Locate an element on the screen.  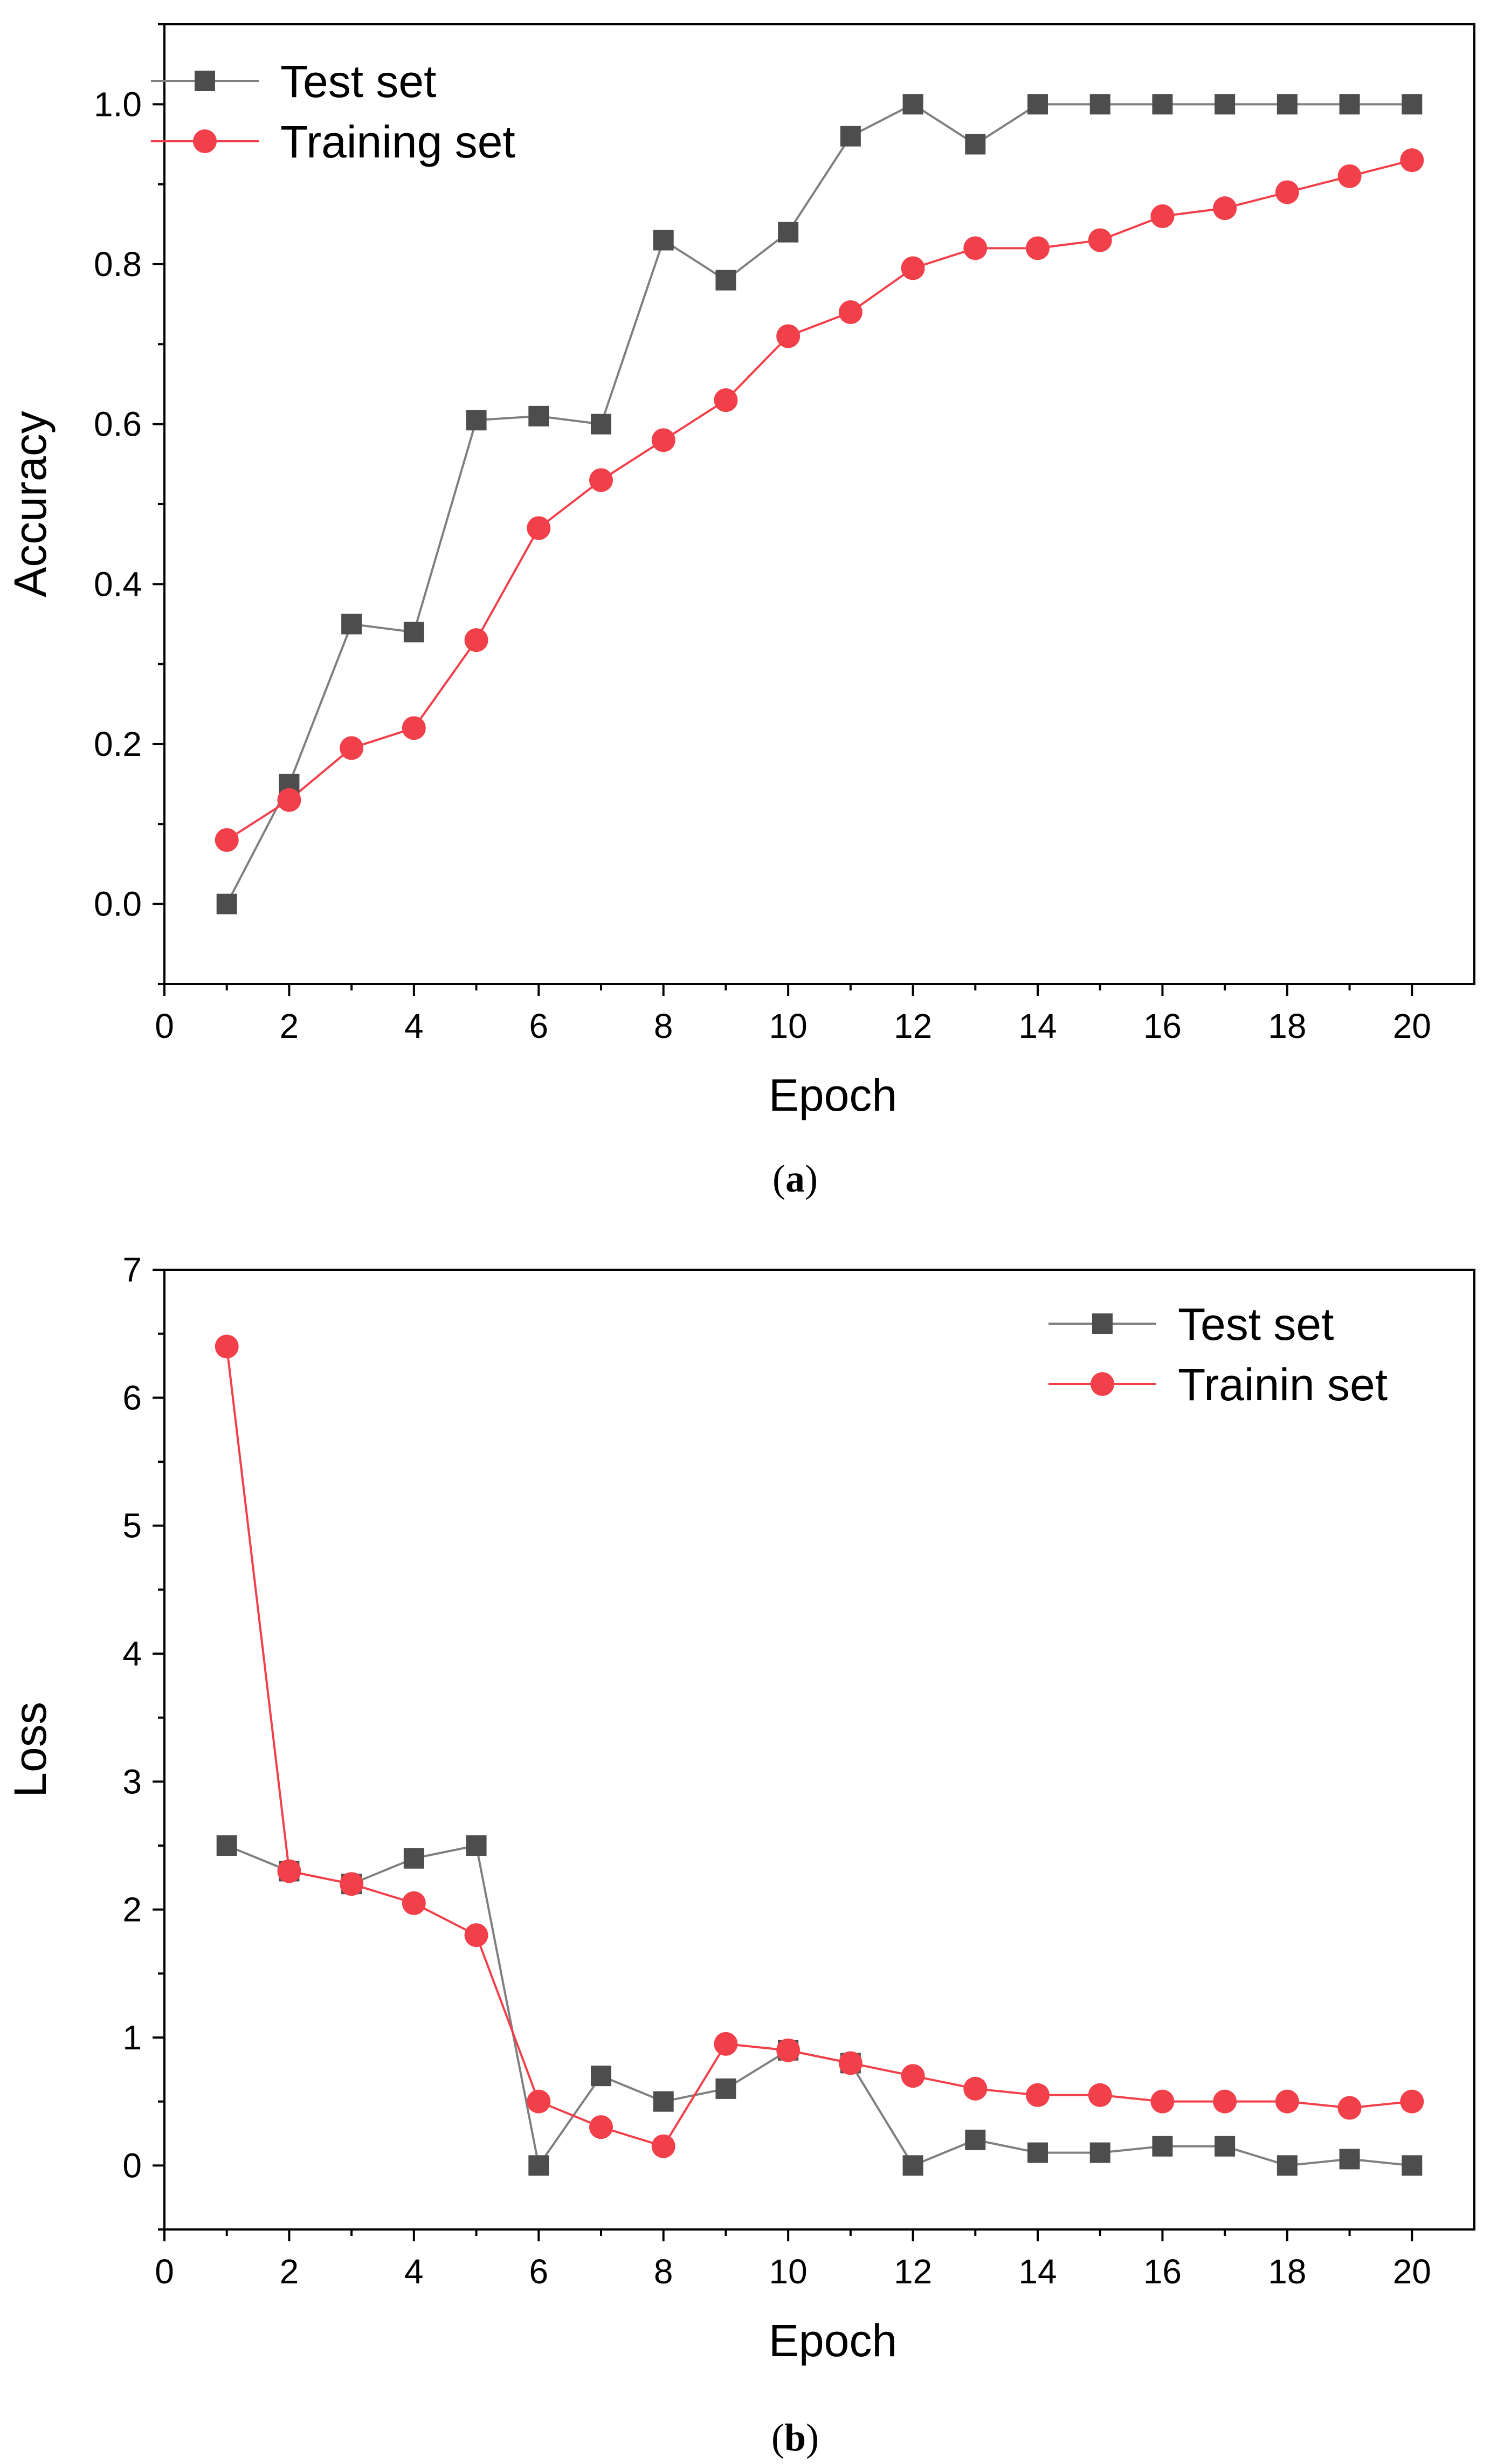
y-tick-label: 0.0 is located at coordinates (118, 905).